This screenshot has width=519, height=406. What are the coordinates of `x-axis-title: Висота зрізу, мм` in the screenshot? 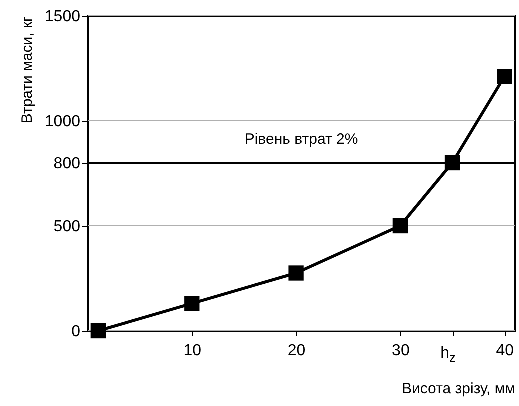 It's located at (459, 389).